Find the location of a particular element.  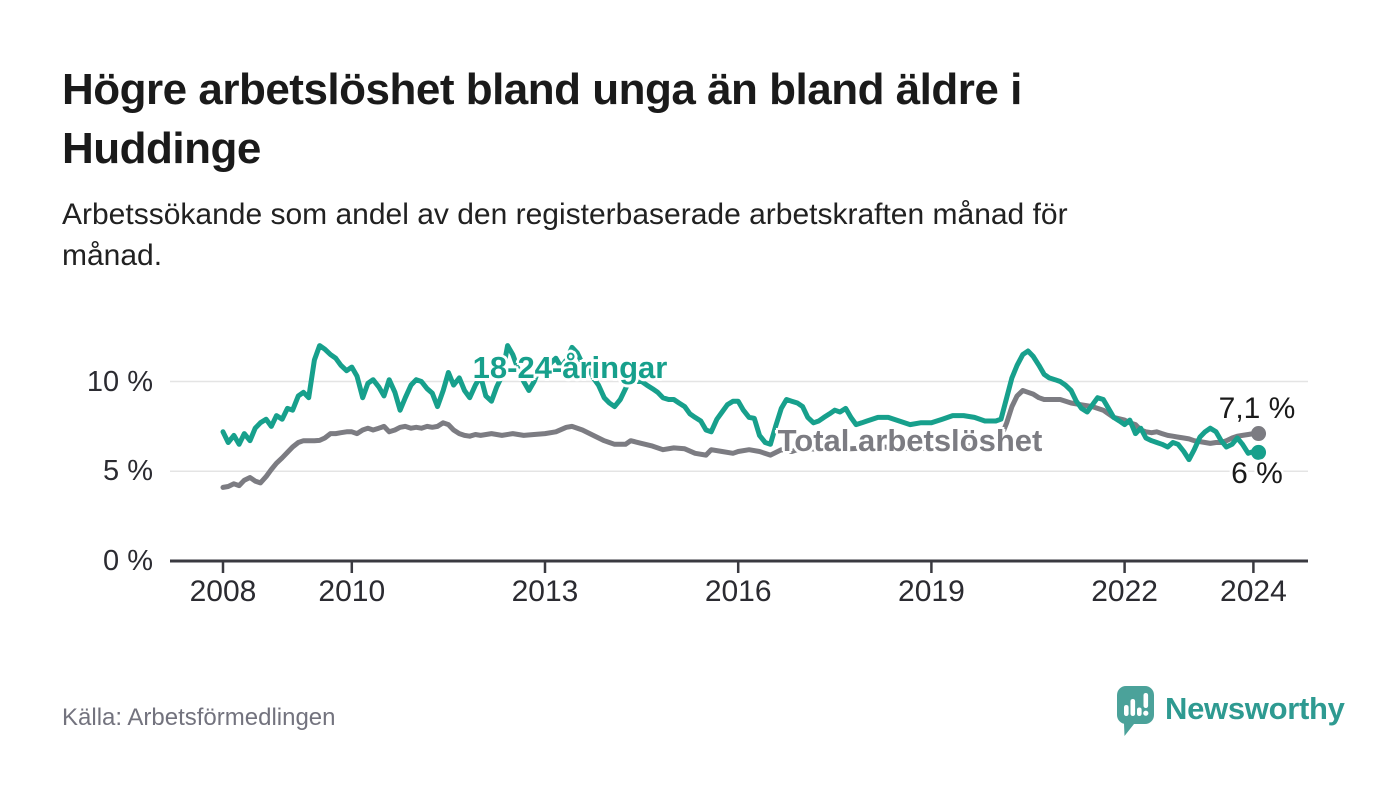

y-tick-label-10: 10 % is located at coordinates (119, 382).